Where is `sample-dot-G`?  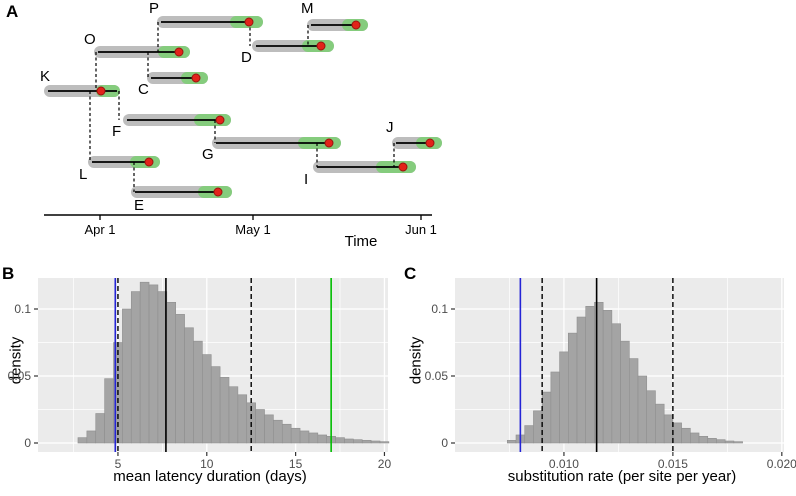
sample-dot-G is located at coordinates (329, 143).